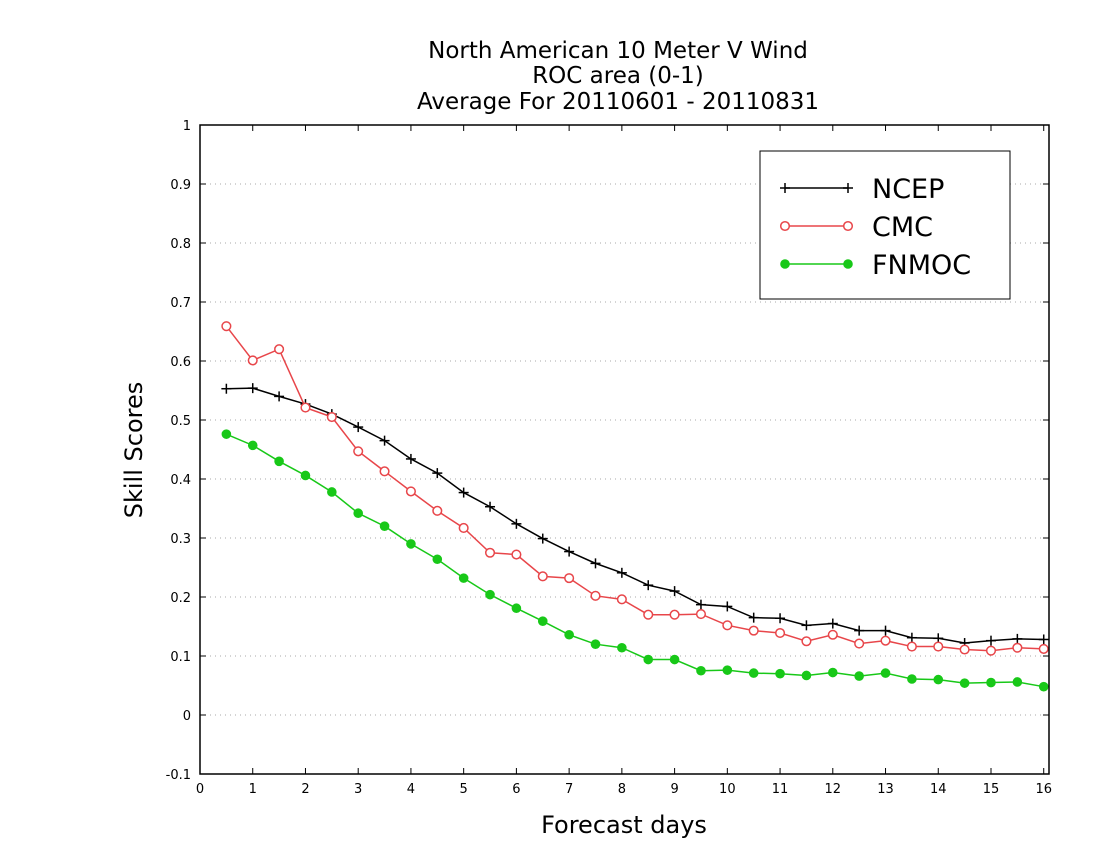 This screenshot has width=1100, height=850. What do you see at coordinates (187, 126) in the screenshot?
I see `y-tick-label: 1` at bounding box center [187, 126].